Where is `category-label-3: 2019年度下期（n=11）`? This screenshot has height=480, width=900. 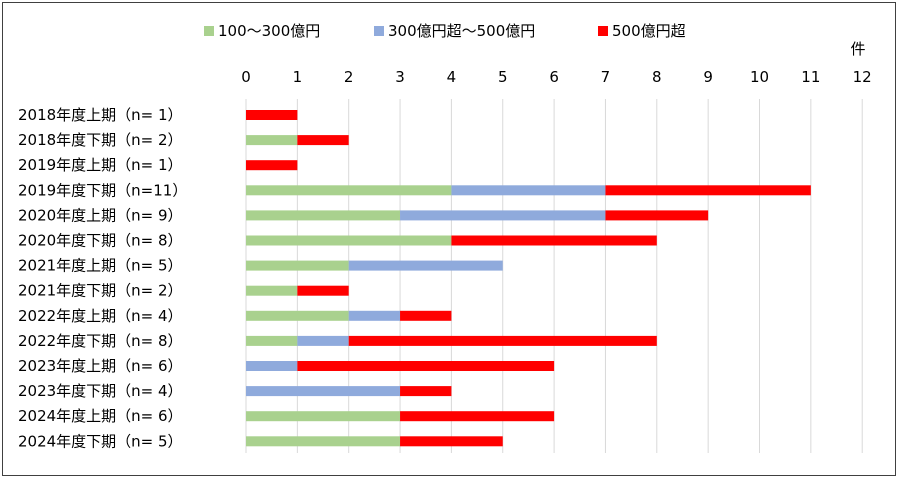 category-label-3: 2019年度下期（n=11） is located at coordinates (102, 190).